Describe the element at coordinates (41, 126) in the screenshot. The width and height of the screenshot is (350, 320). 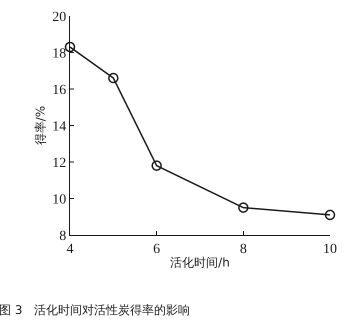
I see `y-axis-title: 得率/%` at that location.